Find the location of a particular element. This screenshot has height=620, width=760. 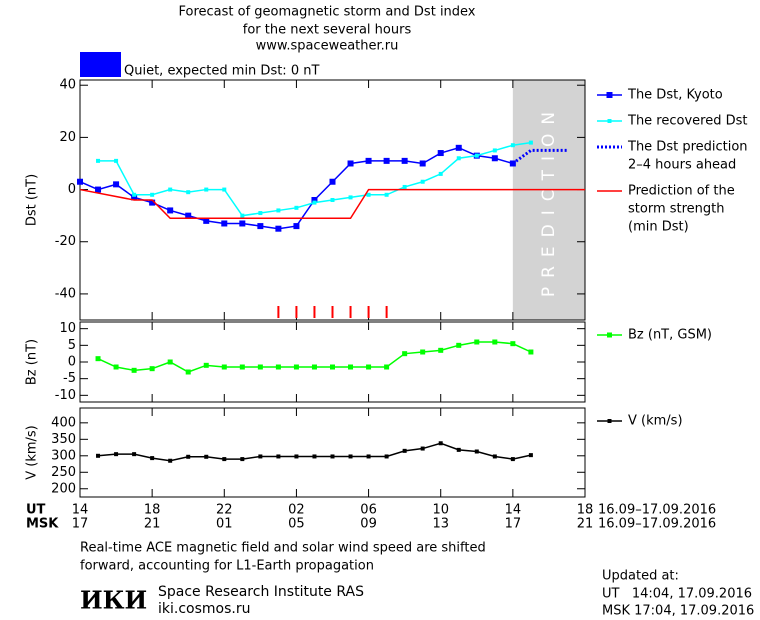

y-tick-label: -10 is located at coordinates (65, 395).